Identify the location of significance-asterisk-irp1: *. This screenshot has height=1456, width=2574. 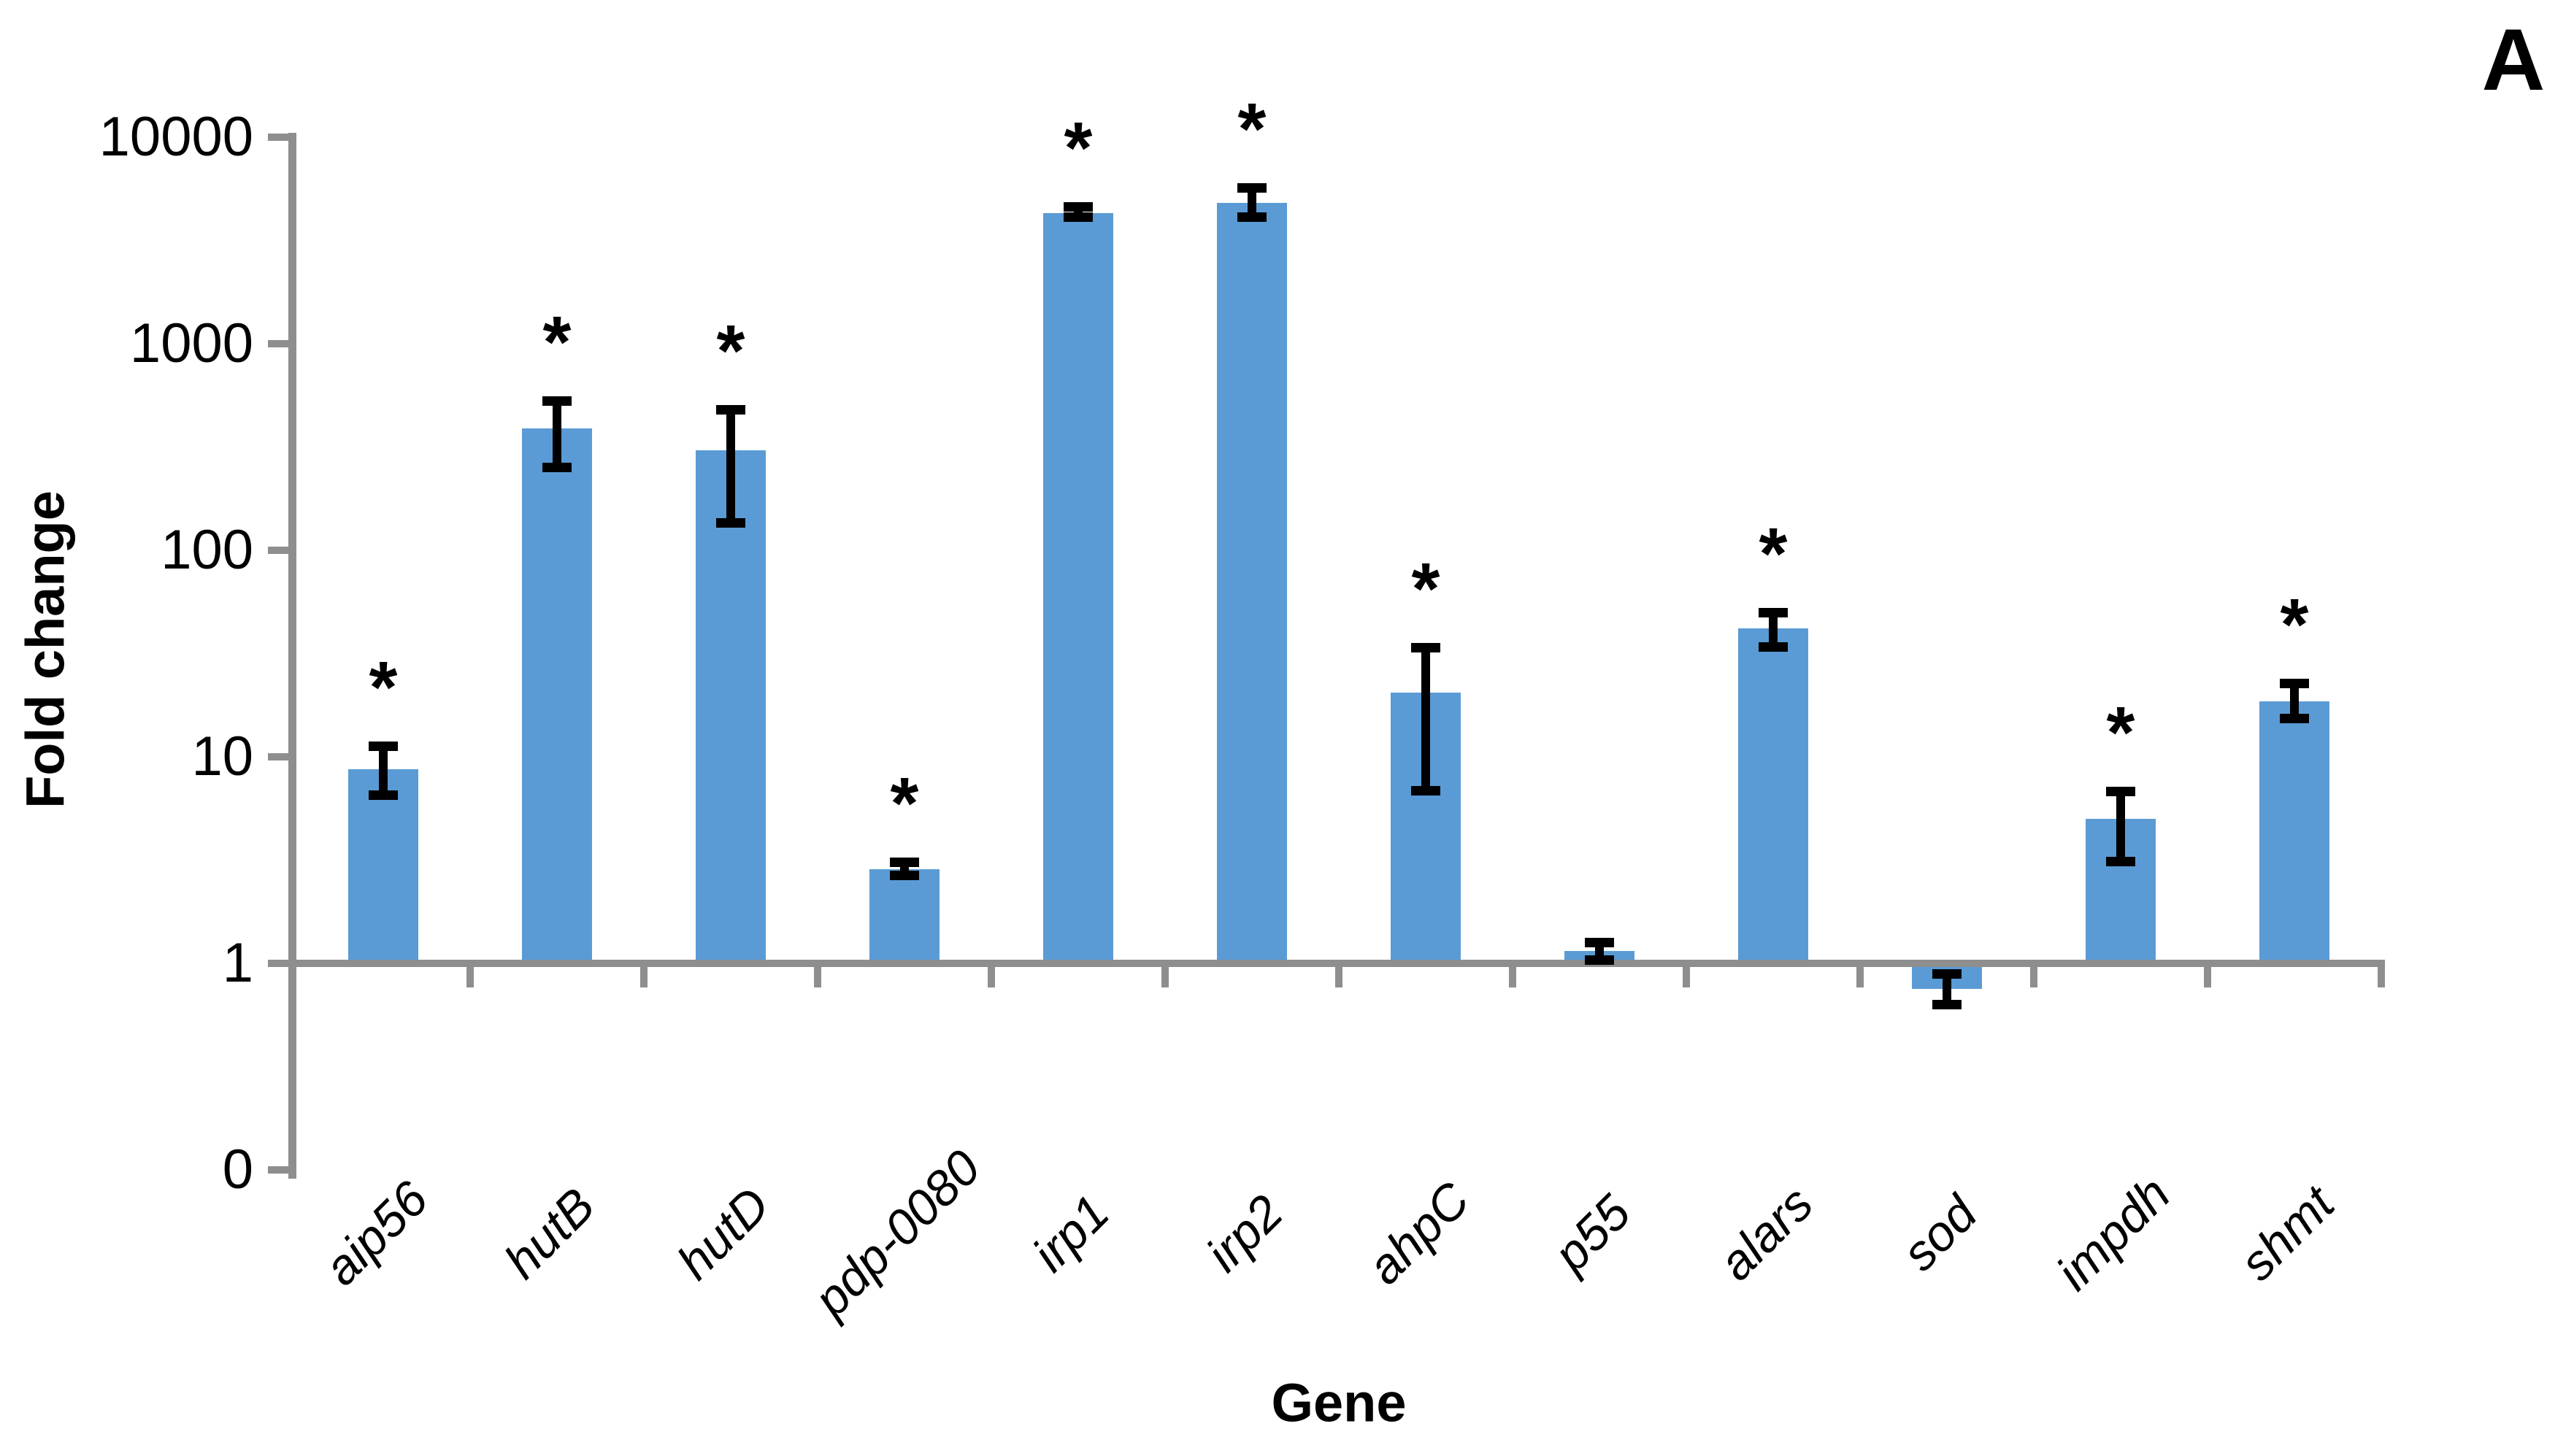
(1079, 148).